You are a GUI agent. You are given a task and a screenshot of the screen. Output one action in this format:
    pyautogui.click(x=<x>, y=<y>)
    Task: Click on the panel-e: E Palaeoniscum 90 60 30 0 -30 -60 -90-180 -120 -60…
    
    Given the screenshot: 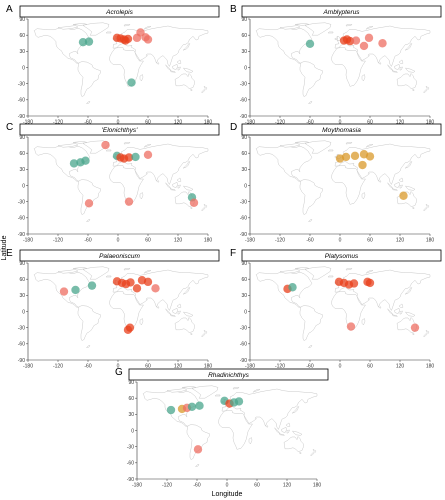 What is the action you would take?
    pyautogui.click(x=113, y=309)
    